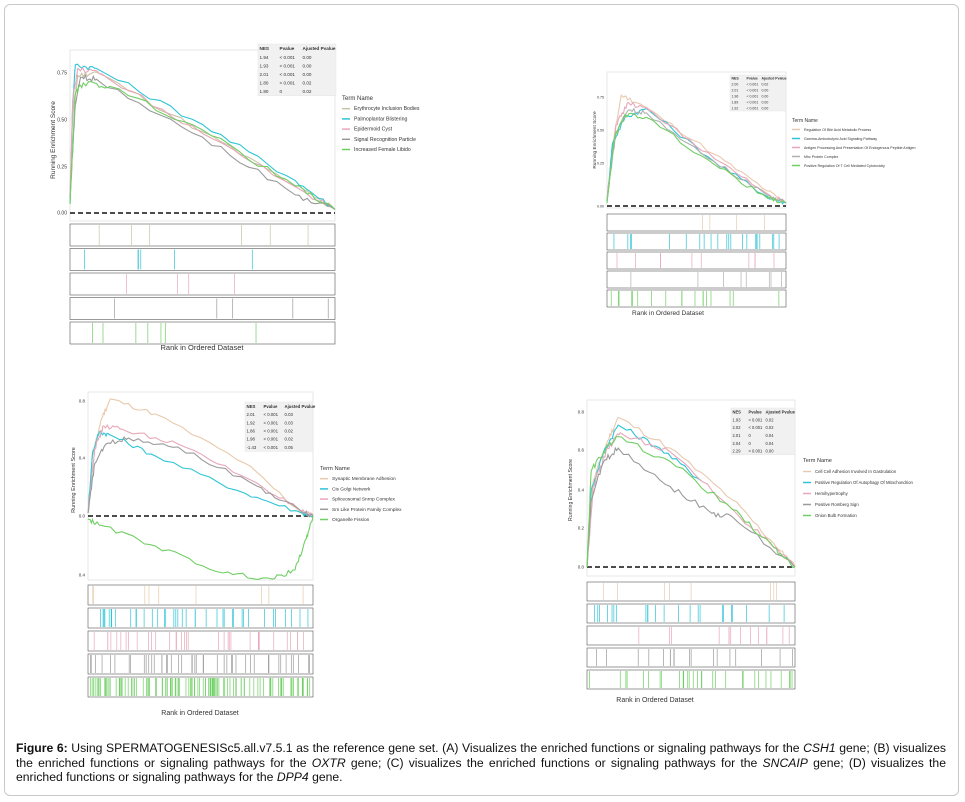 The image size is (965, 802). I want to click on stats-cell: 0.04, so click(770, 443).